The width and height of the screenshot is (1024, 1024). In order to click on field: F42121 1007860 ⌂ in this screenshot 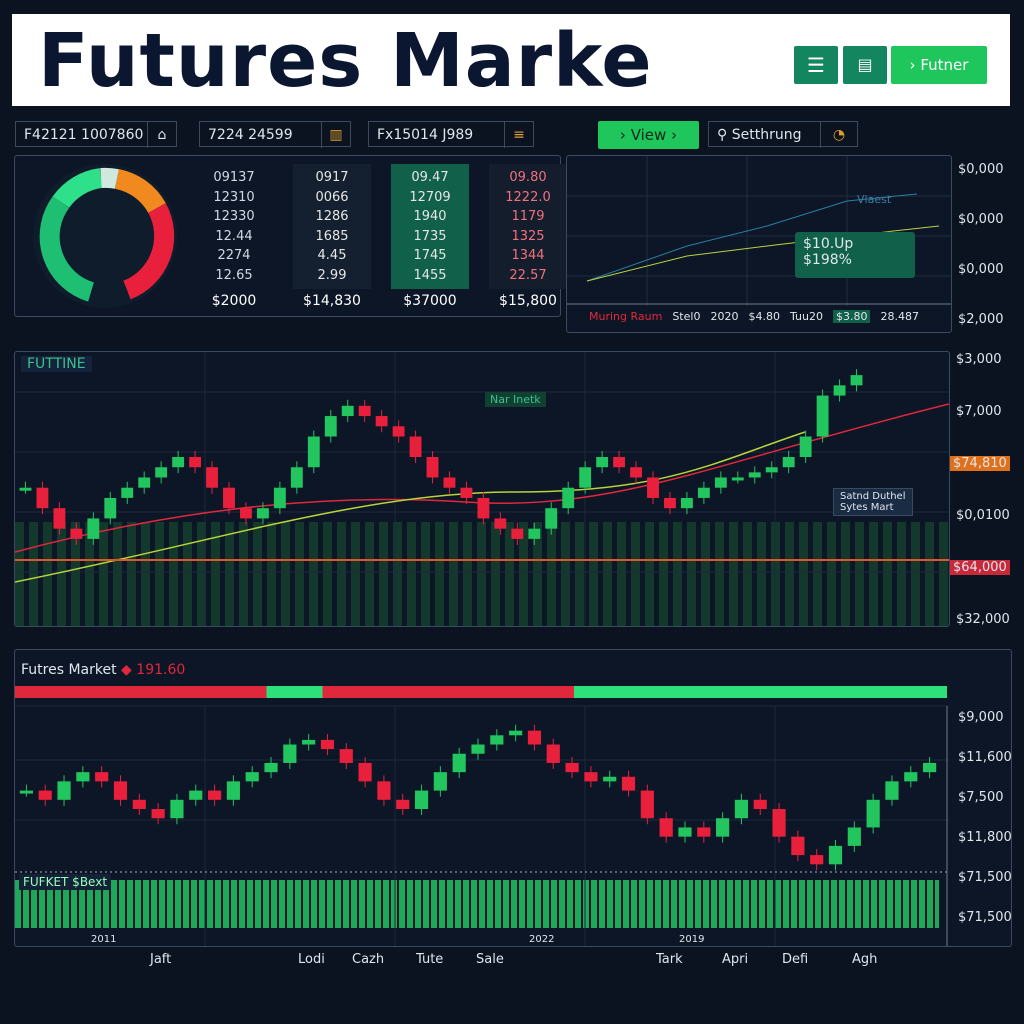, I will do `click(96, 134)`.